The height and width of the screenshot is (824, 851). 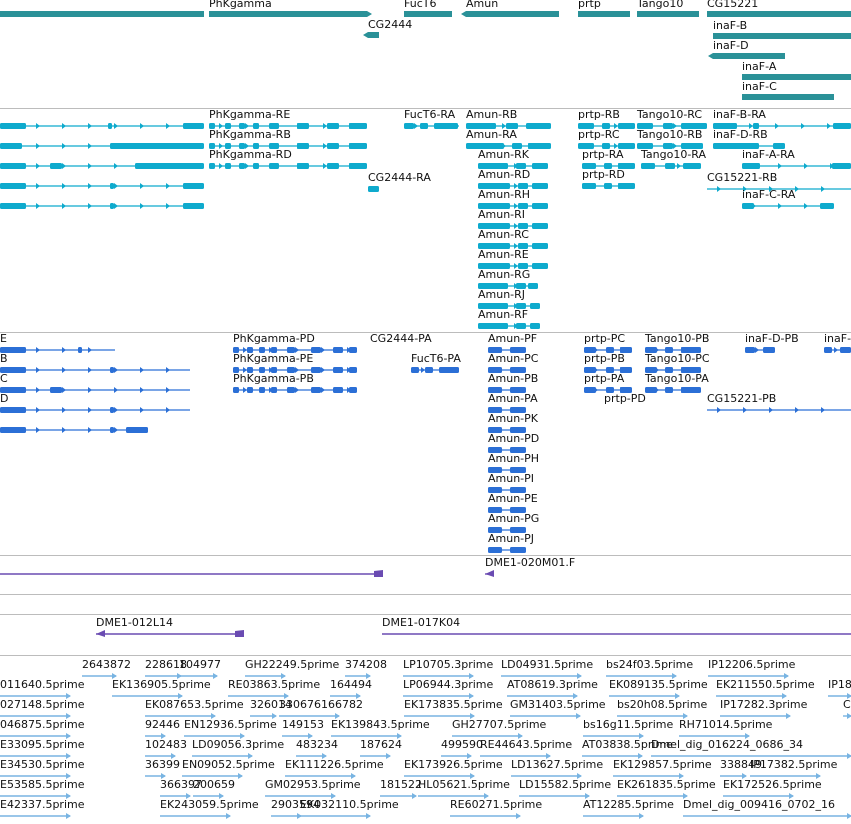 I want to click on feature-phkgamma-rb, so click(x=288, y=146).